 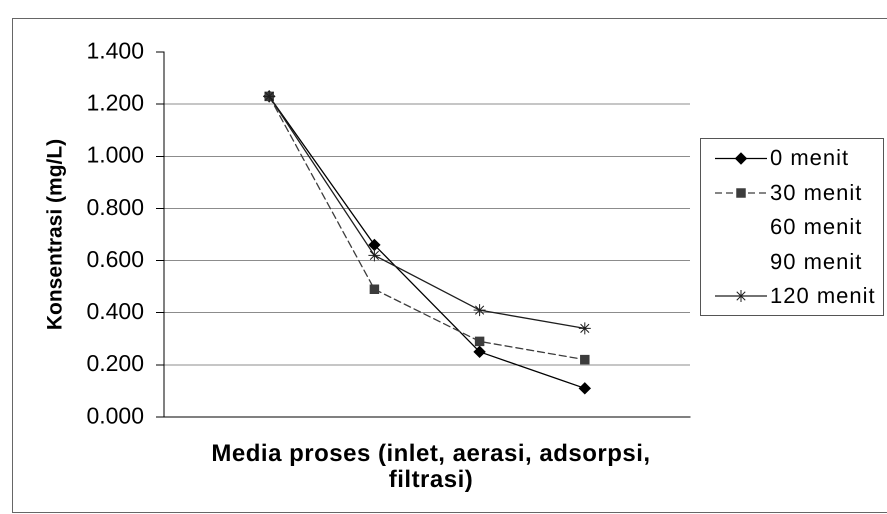 I want to click on y-tick-label: 1.000, so click(x=115, y=155).